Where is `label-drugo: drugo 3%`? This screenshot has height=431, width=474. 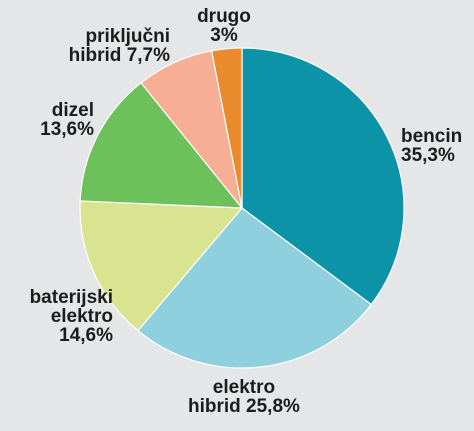 label-drugo: drugo 3% is located at coordinates (224, 26).